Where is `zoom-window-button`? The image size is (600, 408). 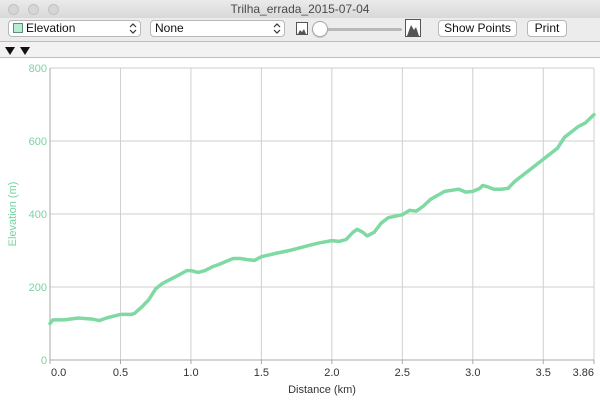
zoom-window-button is located at coordinates (53, 9).